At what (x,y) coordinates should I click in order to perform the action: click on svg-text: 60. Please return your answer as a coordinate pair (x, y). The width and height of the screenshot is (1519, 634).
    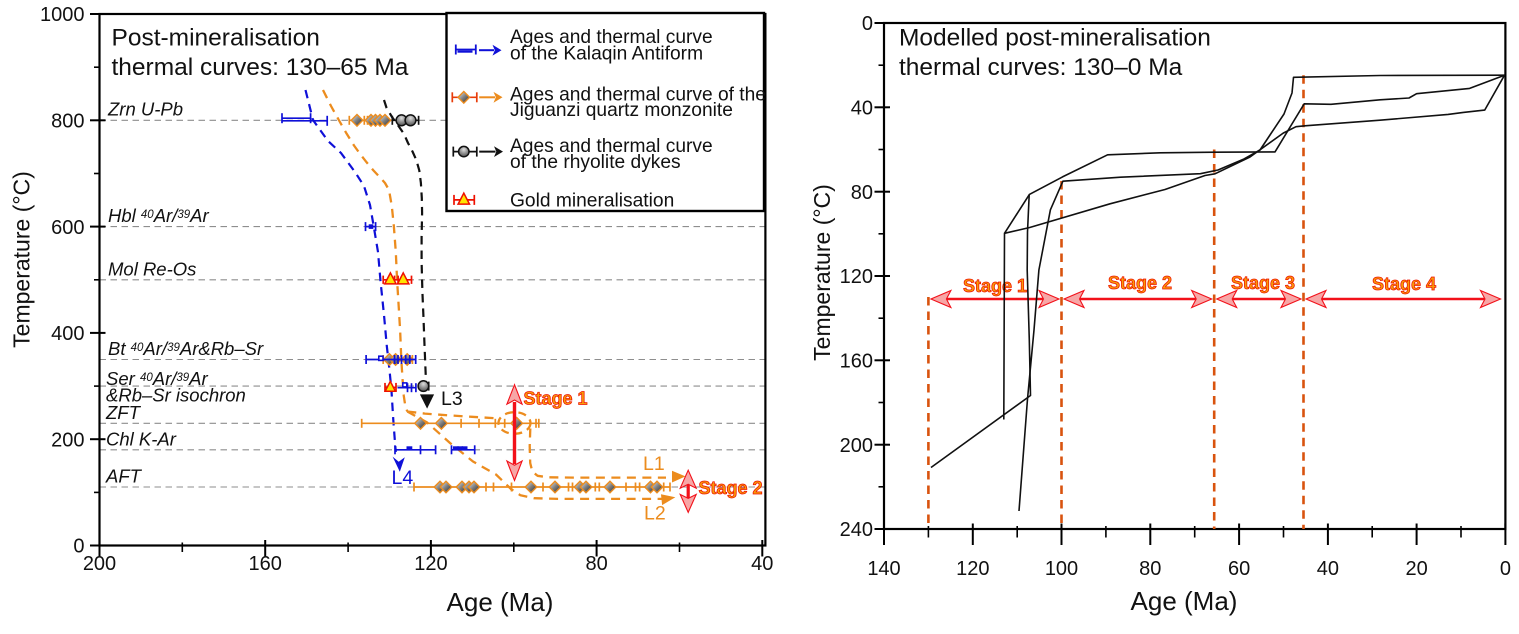
    Looking at the image, I should click on (1239, 569).